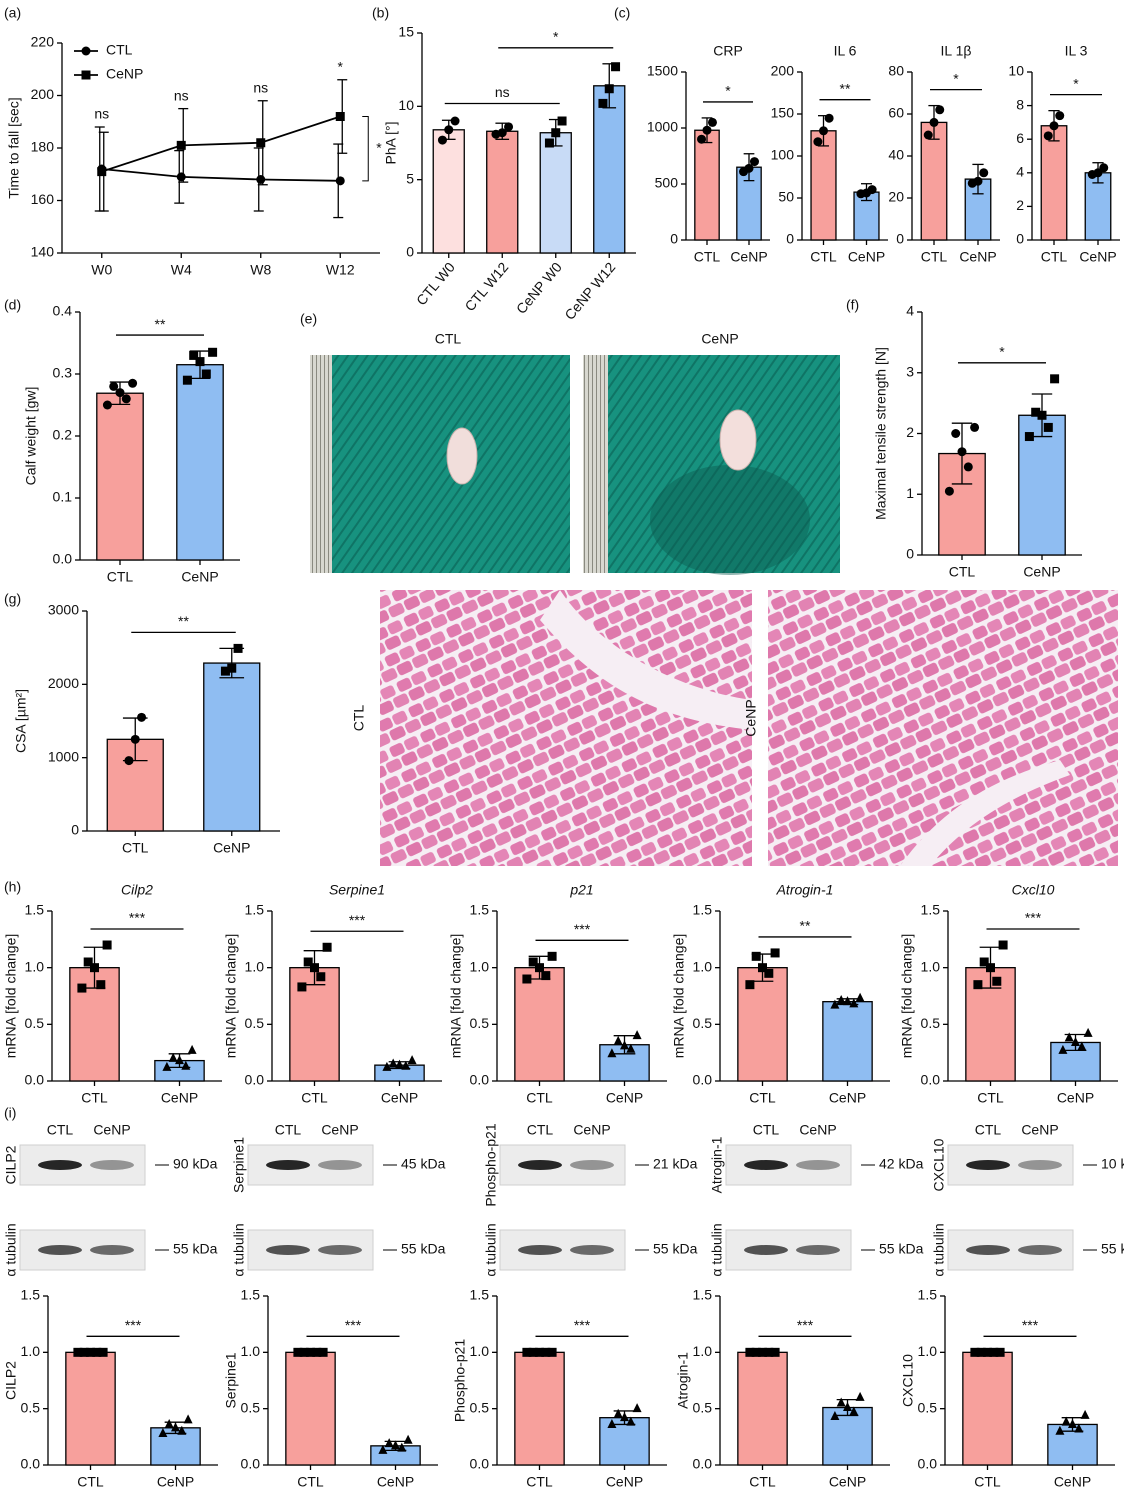 The height and width of the screenshot is (1491, 1124). What do you see at coordinates (896, 113) in the screenshot?
I see `y-tick-label: 60` at bounding box center [896, 113].